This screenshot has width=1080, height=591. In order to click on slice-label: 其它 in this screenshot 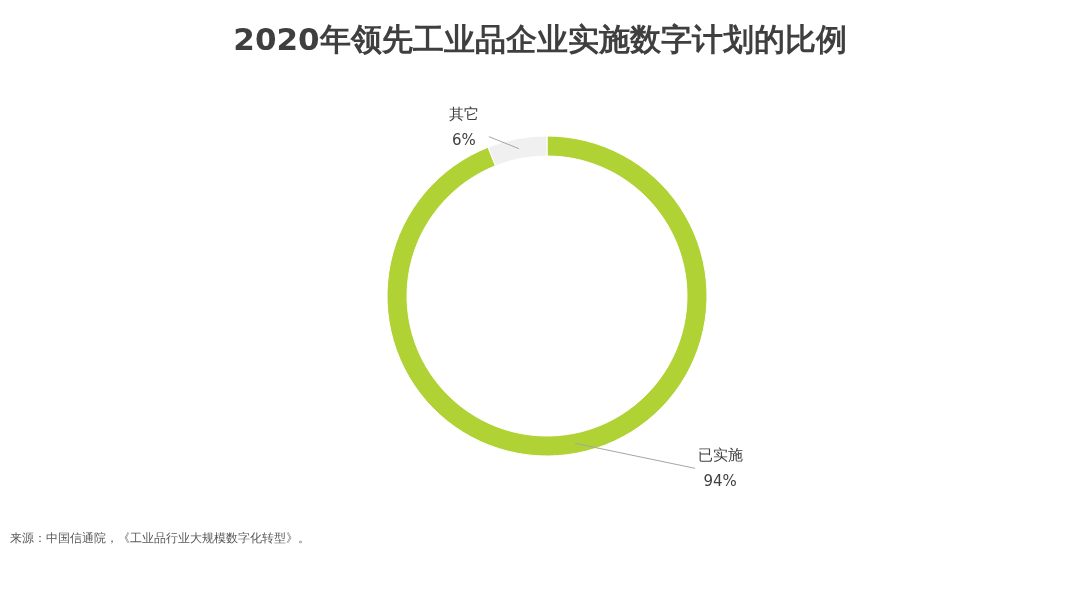, I will do `click(463, 113)`.